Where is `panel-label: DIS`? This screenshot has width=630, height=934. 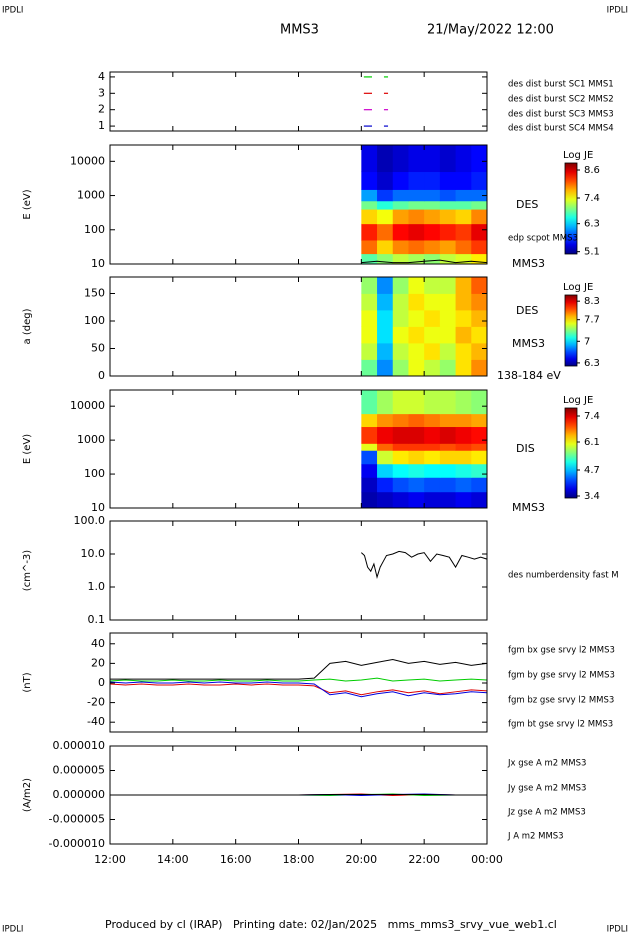
panel-label: DIS is located at coordinates (525, 448).